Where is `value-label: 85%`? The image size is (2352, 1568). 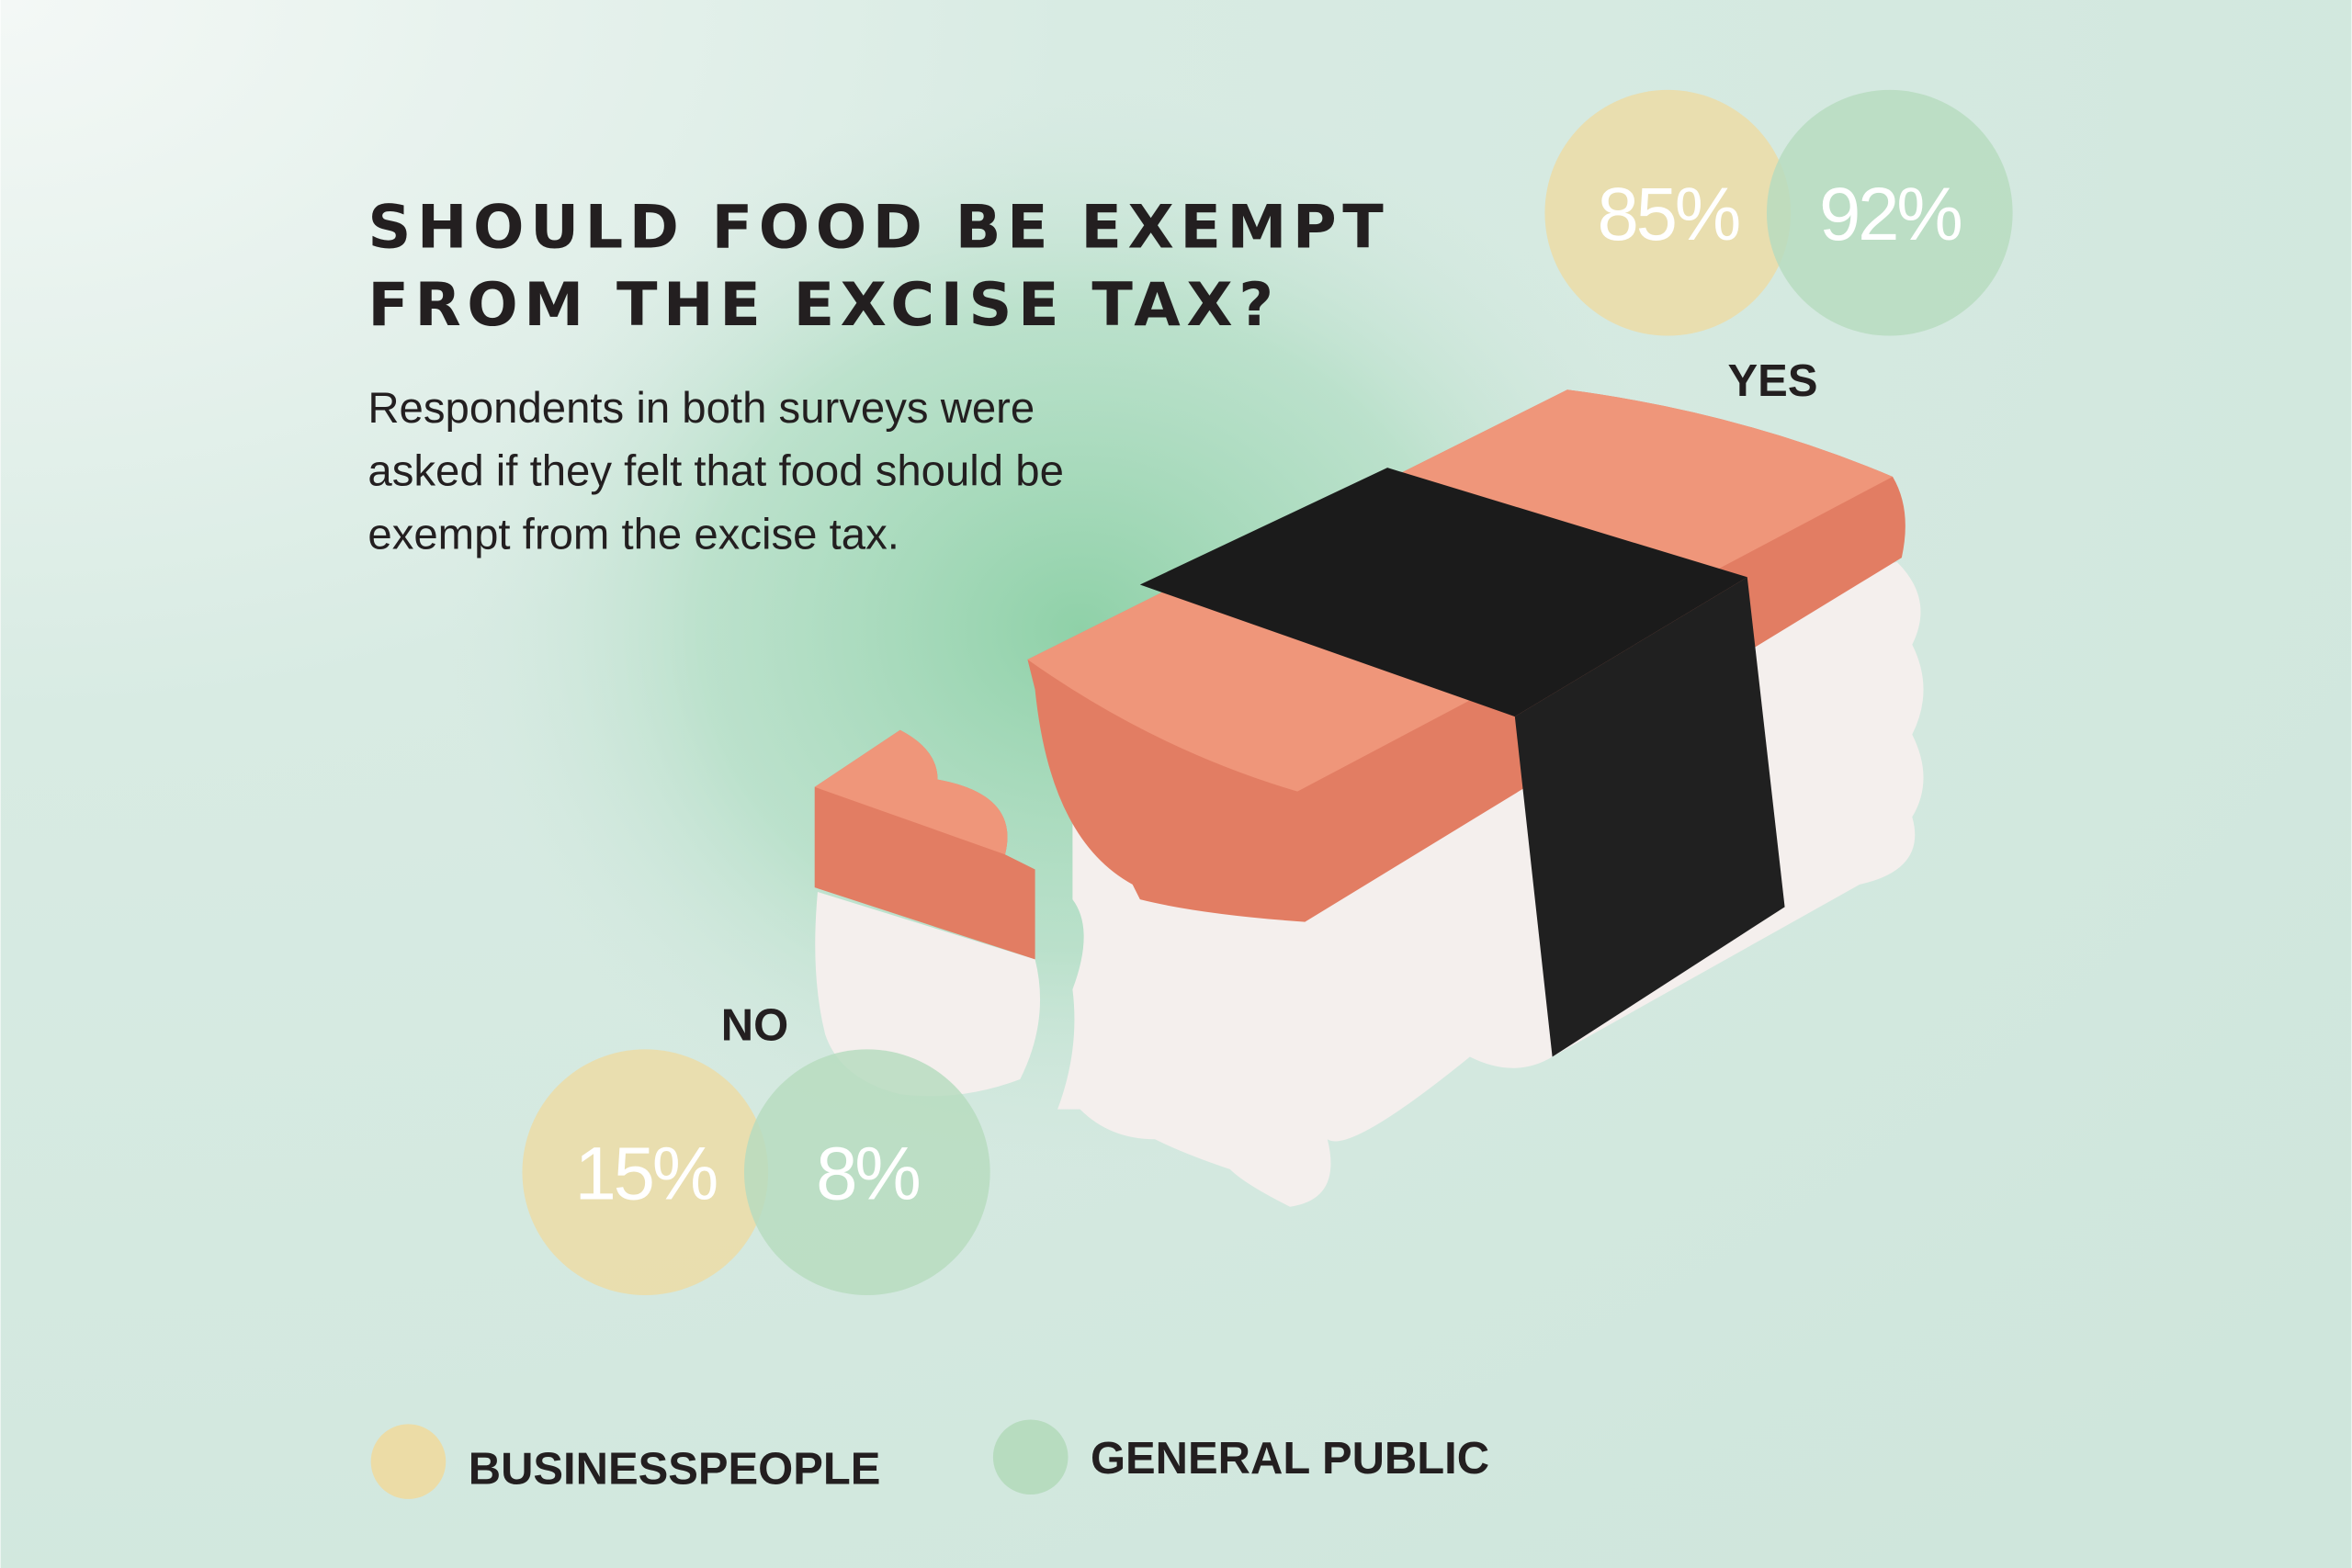 value-label: 85% is located at coordinates (1669, 215).